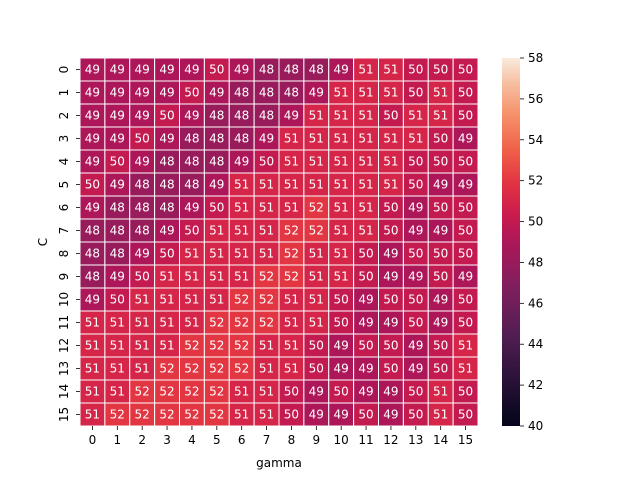 This screenshot has height=480, width=640. I want to click on y-tick-label: 6, so click(64, 208).